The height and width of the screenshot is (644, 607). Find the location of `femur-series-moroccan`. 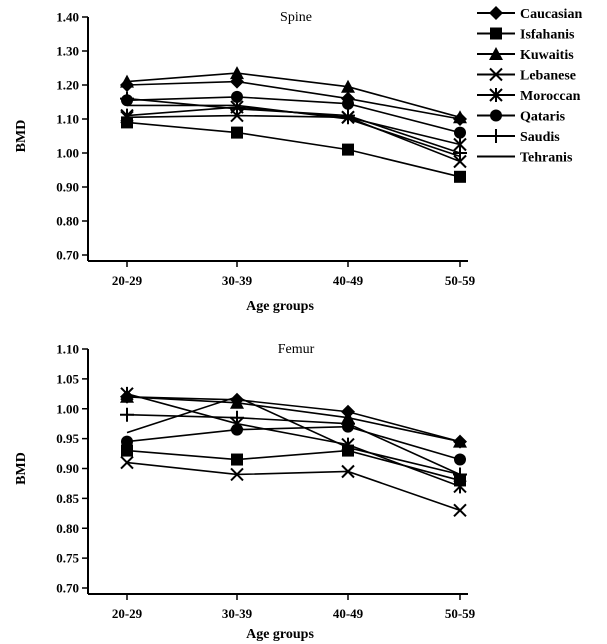

femur-series-moroccan is located at coordinates (293, 440).